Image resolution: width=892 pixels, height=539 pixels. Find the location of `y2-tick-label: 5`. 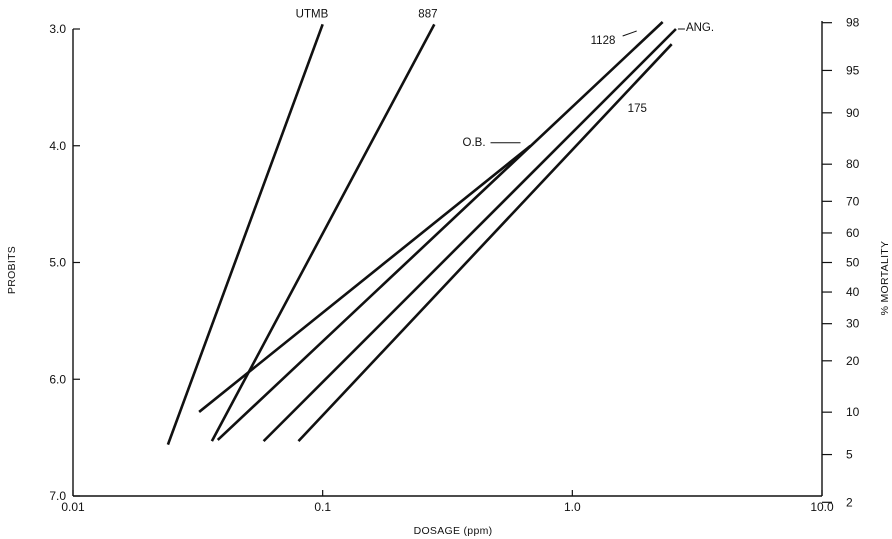

y2-tick-label: 5 is located at coordinates (849, 455).